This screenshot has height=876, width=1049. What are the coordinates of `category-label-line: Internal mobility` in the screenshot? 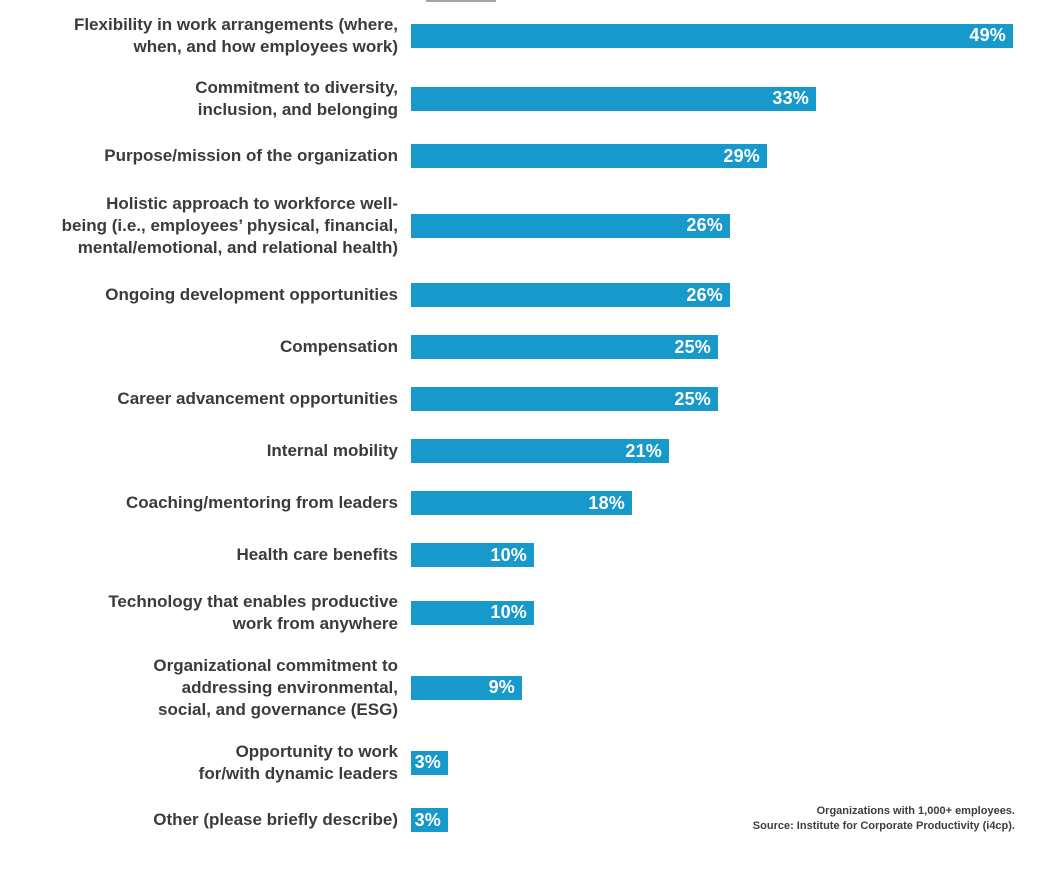 It's located at (332, 450).